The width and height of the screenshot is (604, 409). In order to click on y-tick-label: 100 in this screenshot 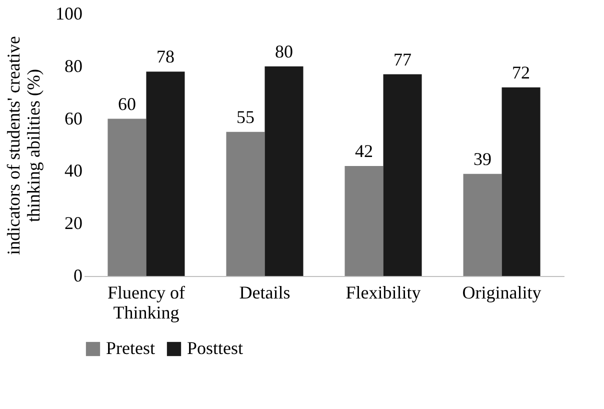, I will do `click(69, 14)`.